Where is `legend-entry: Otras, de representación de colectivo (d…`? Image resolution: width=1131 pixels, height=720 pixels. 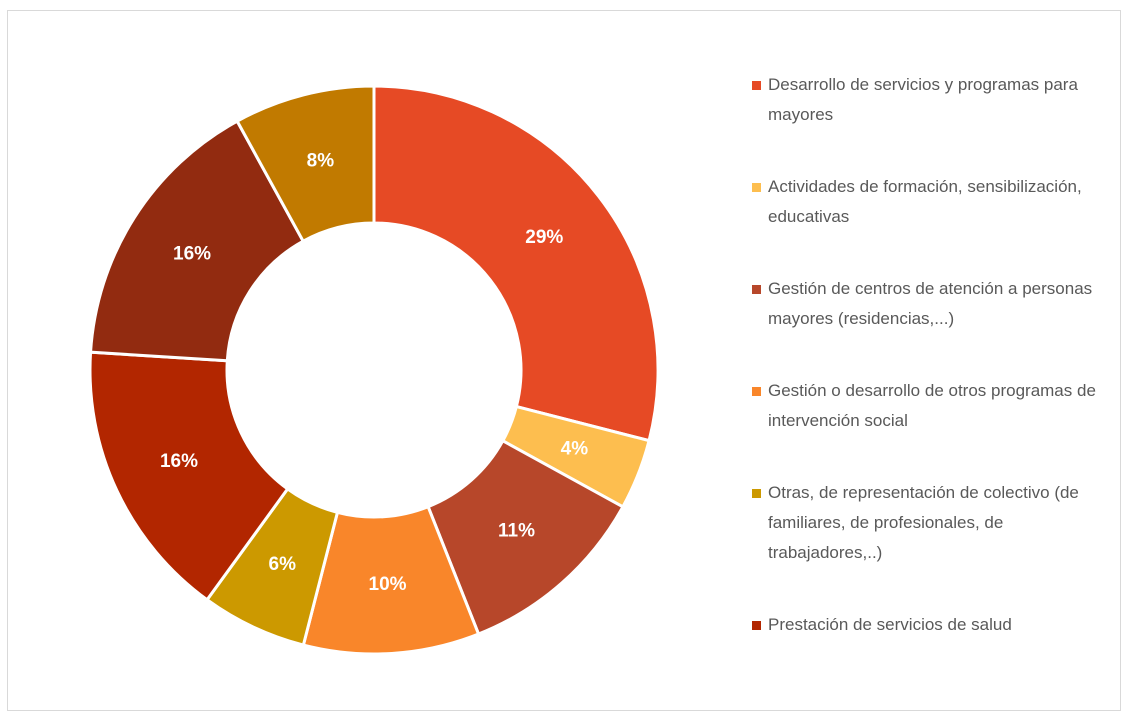 legend-entry: Otras, de representación de colectivo (d… is located at coordinates (927, 523).